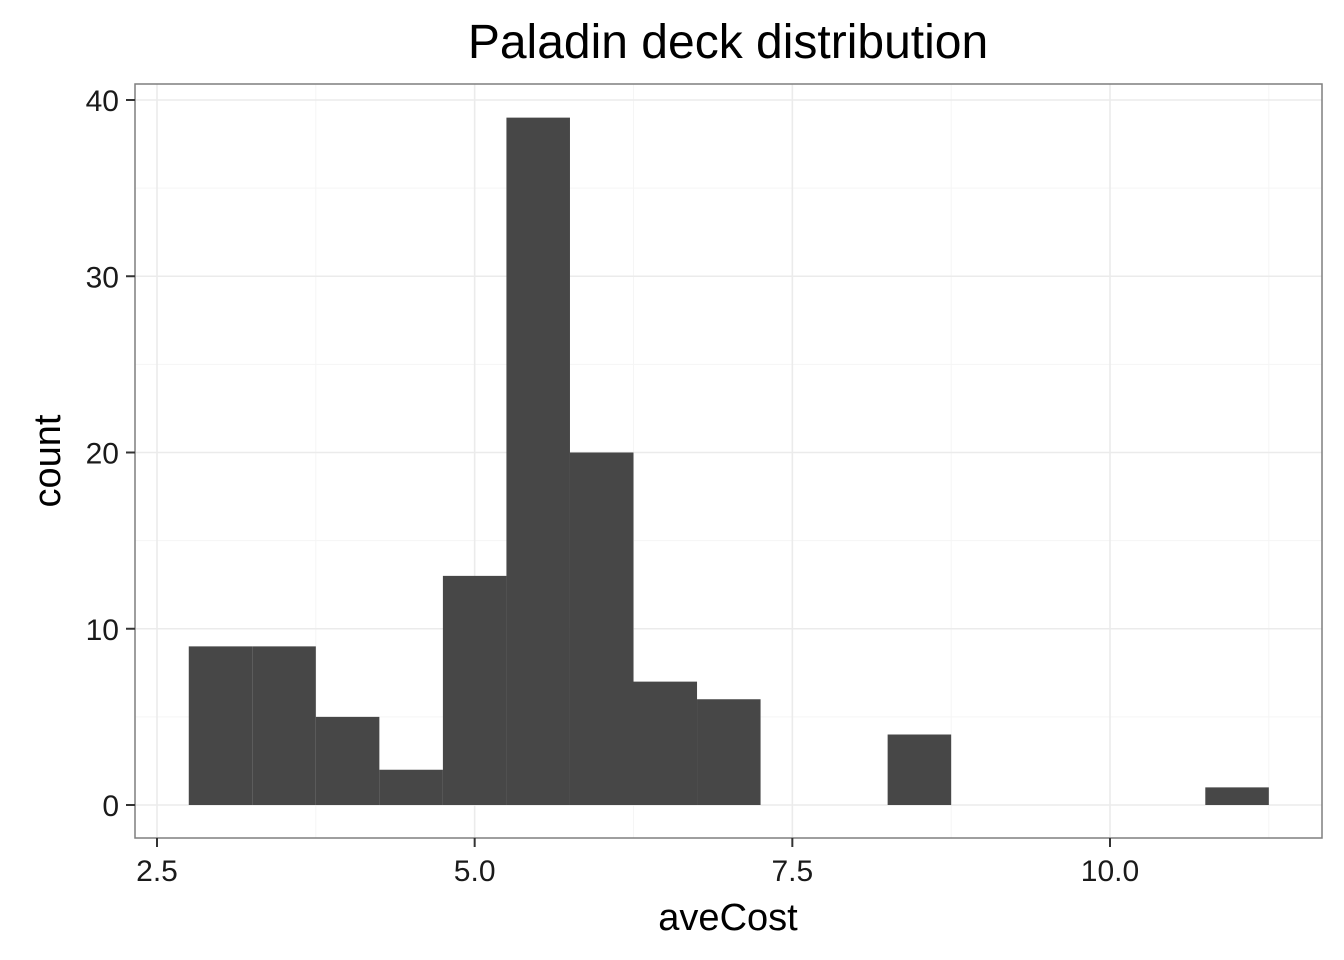 This screenshot has height=960, width=1344. Describe the element at coordinates (728, 42) in the screenshot. I see `chart-title: Paladin deck distribution` at that location.